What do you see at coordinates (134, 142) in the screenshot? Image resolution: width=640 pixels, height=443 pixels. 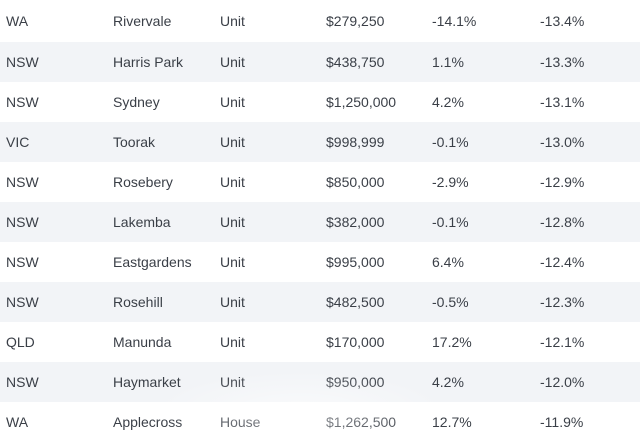 I see `suburb-cell: Toorak` at bounding box center [134, 142].